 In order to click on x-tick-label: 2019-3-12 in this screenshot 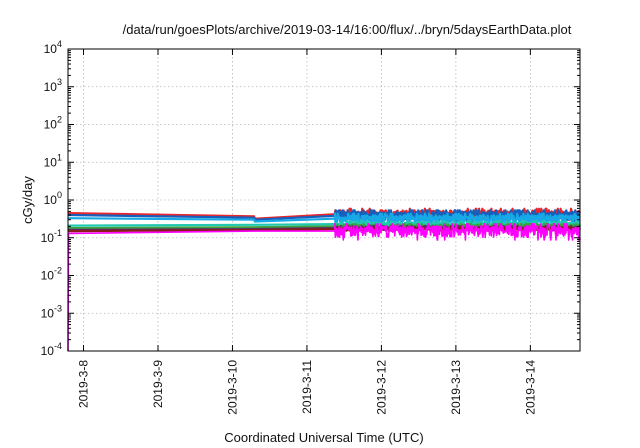, I will do `click(381, 387)`.